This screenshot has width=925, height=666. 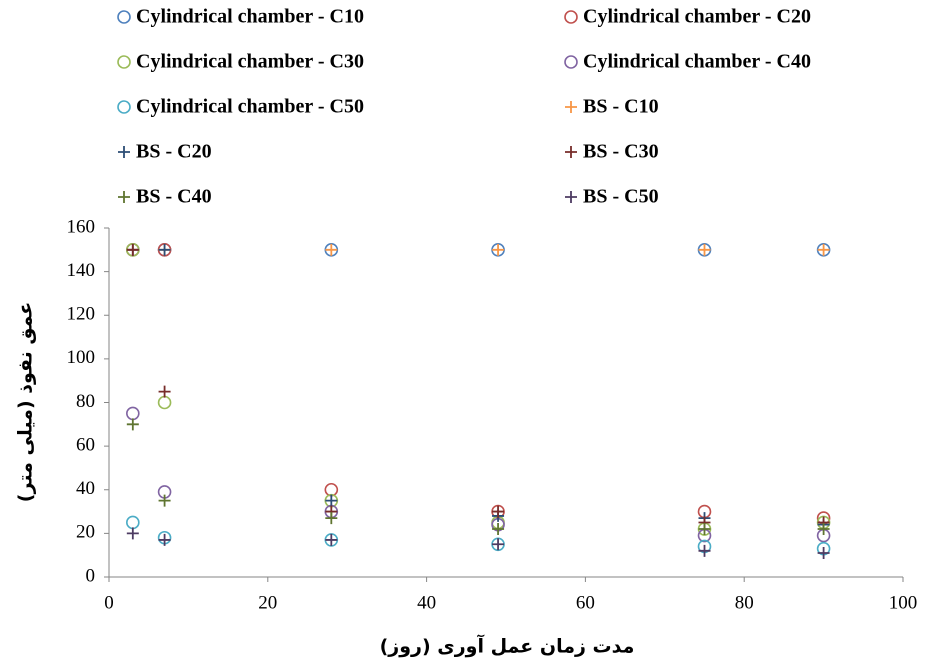 What do you see at coordinates (697, 17) in the screenshot?
I see `legend-label: Cylindrical chamber - C20` at bounding box center [697, 17].